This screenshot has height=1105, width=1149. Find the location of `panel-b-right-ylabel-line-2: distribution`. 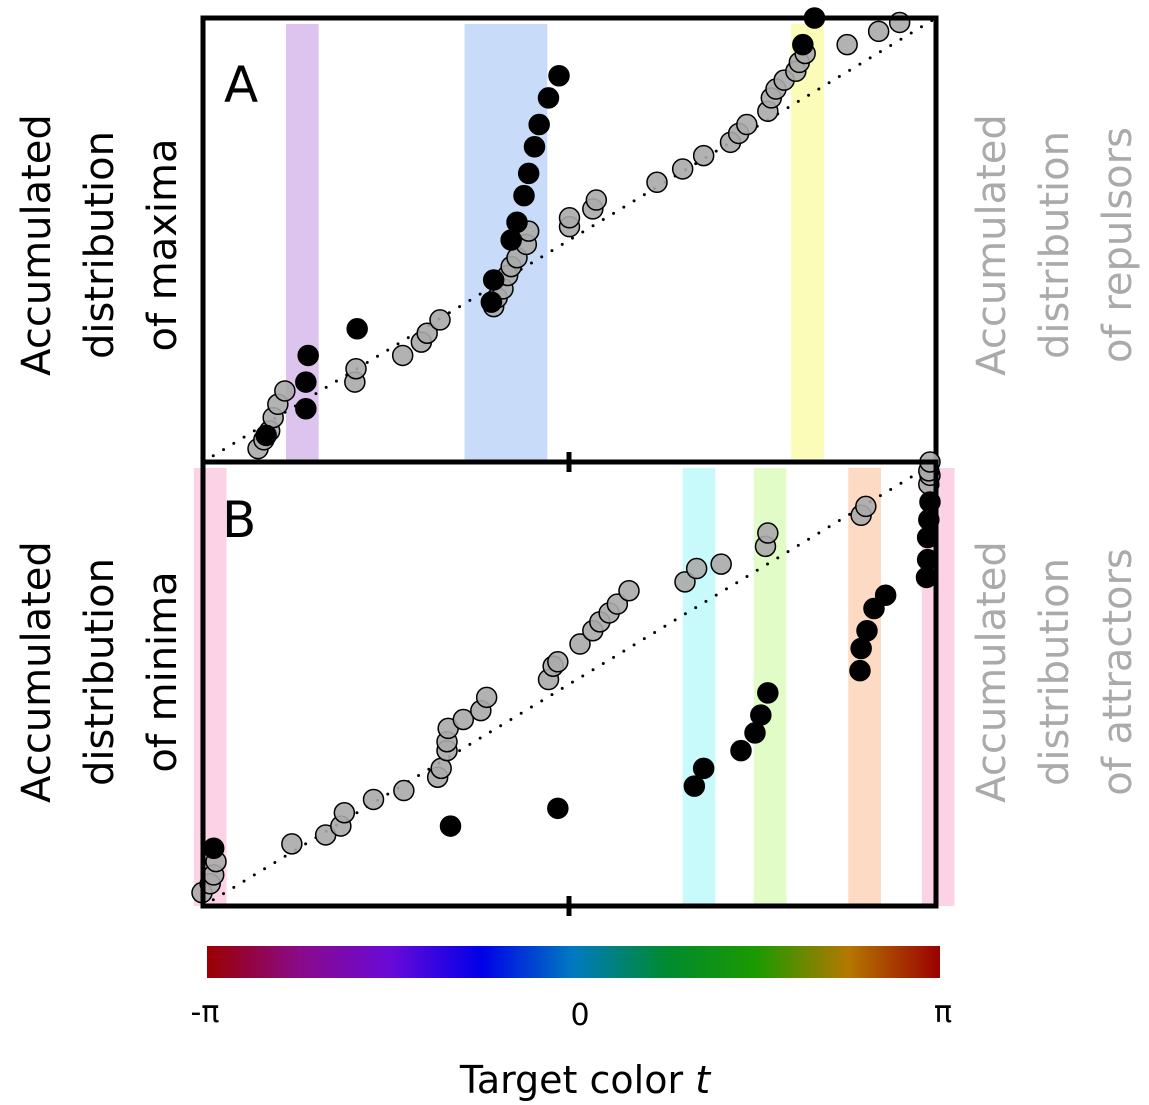

panel-b-right-ylabel-line-2: distribution is located at coordinates (1055, 672).